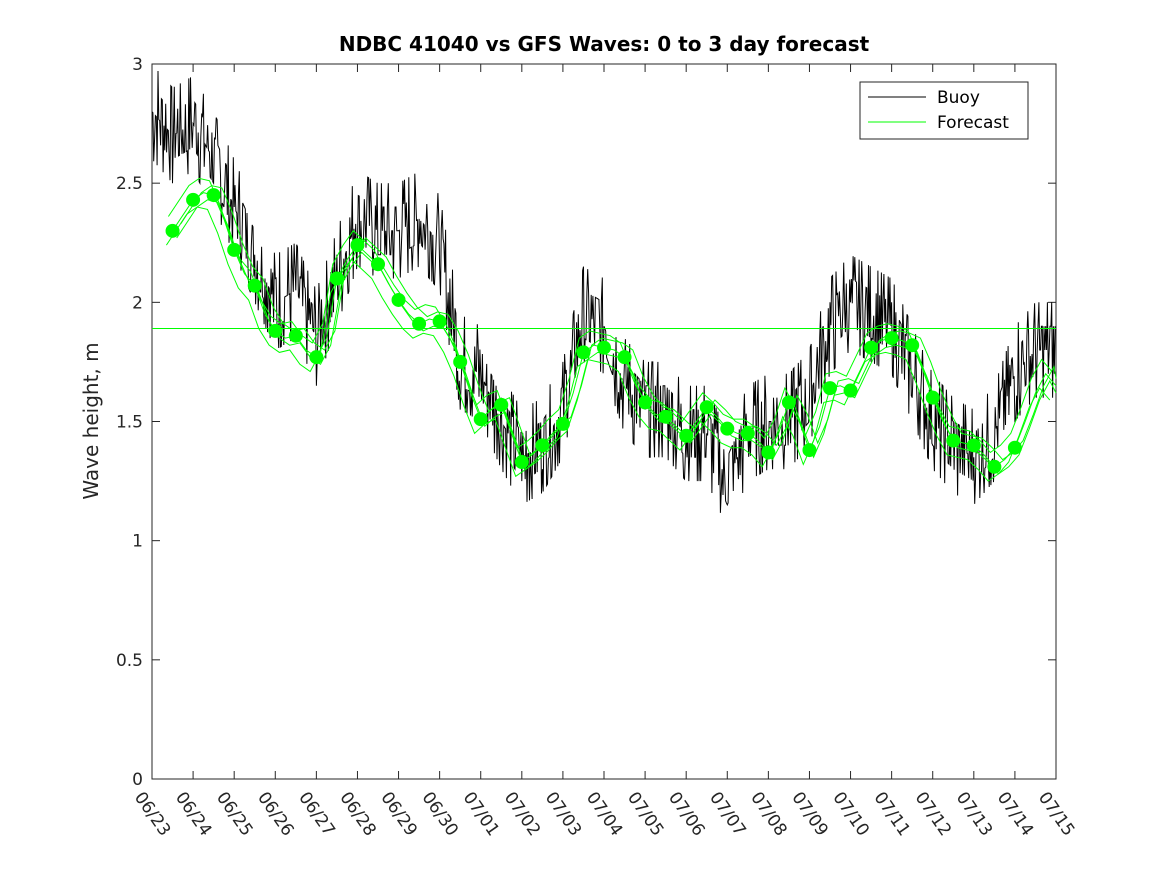  Describe the element at coordinates (129, 423) in the screenshot. I see `y-tick-label: 1.5` at that location.